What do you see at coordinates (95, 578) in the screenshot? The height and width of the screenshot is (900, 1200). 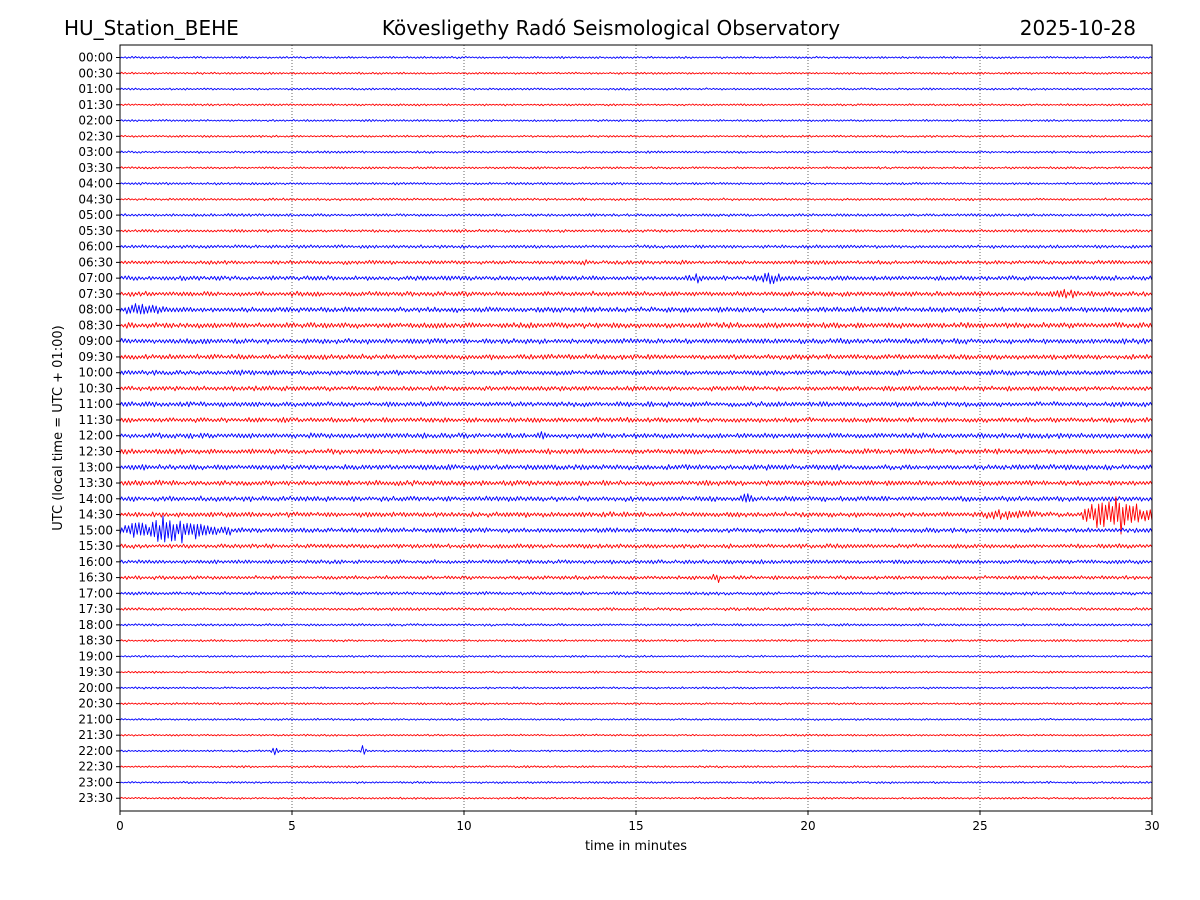 I see `y-tick-label: 16:30` at bounding box center [95, 578].